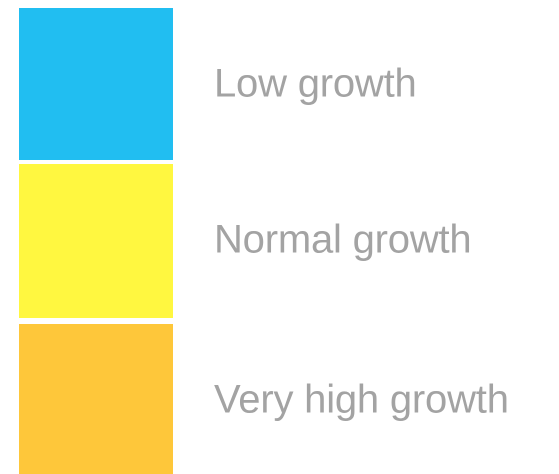  What do you see at coordinates (96, 241) in the screenshot?
I see `normal-growth-swatch` at bounding box center [96, 241].